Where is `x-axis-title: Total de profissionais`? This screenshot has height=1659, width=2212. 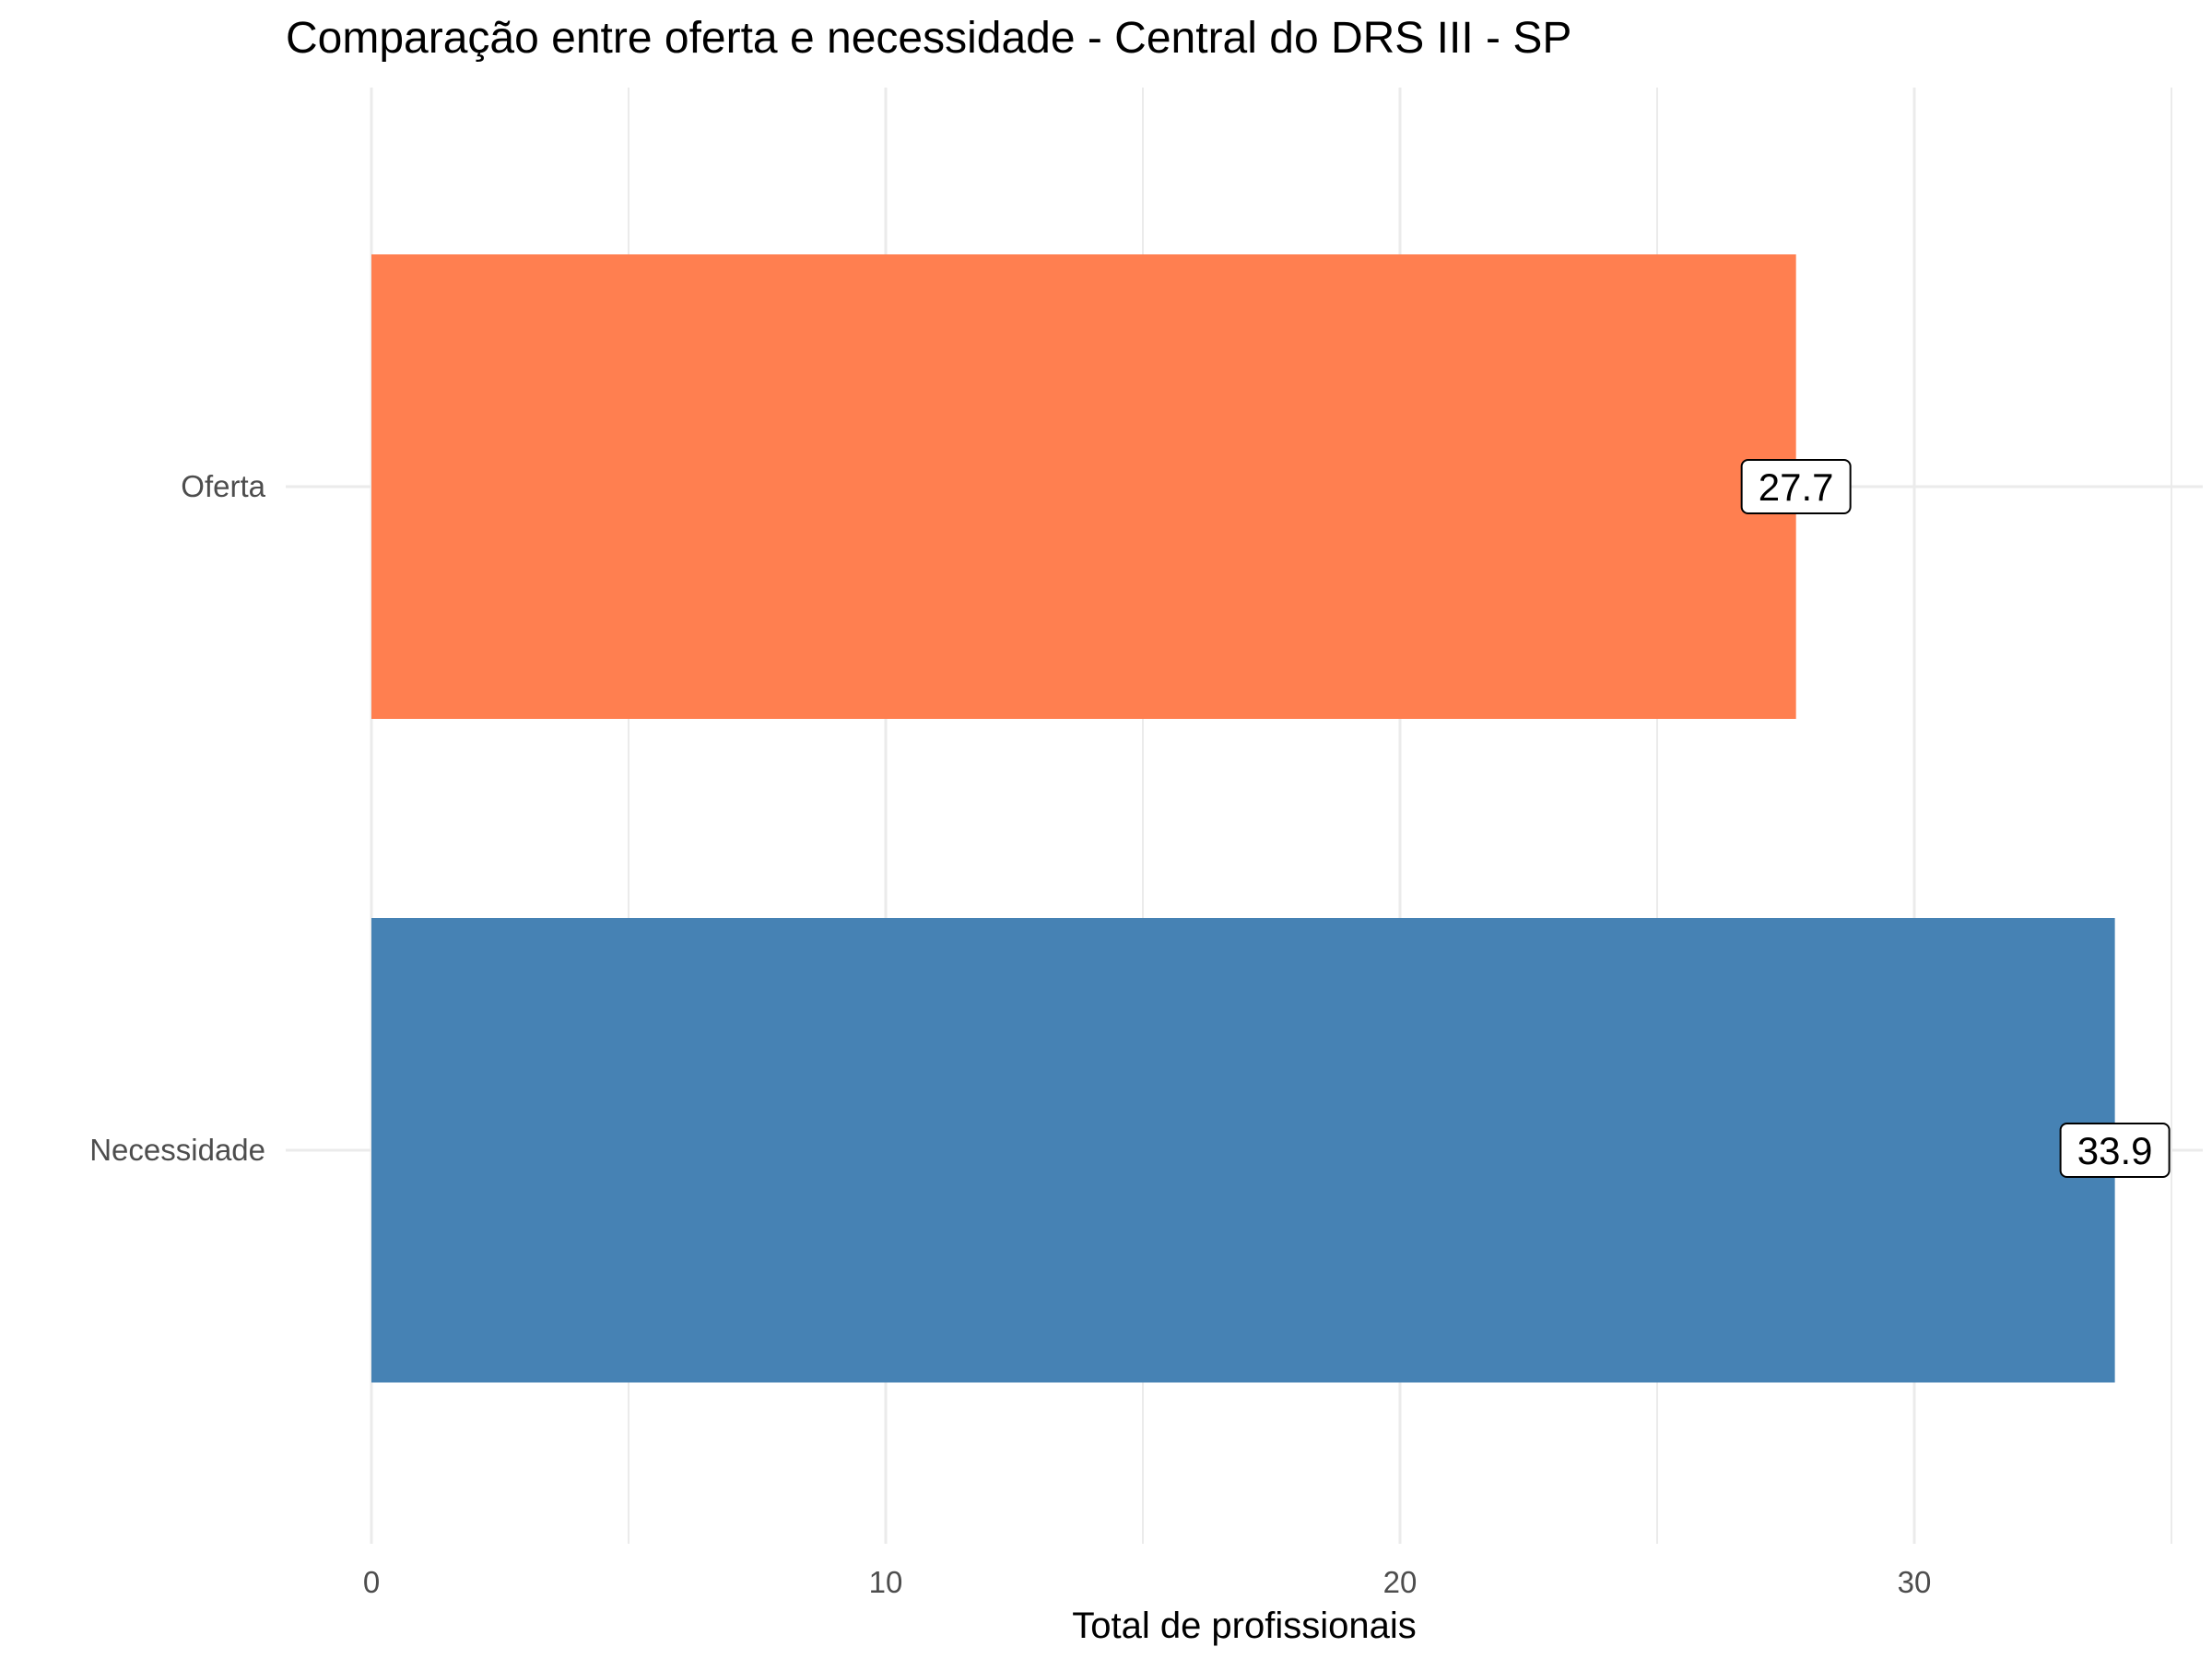
x-axis-title: Total de profissionais is located at coordinates (1244, 1626).